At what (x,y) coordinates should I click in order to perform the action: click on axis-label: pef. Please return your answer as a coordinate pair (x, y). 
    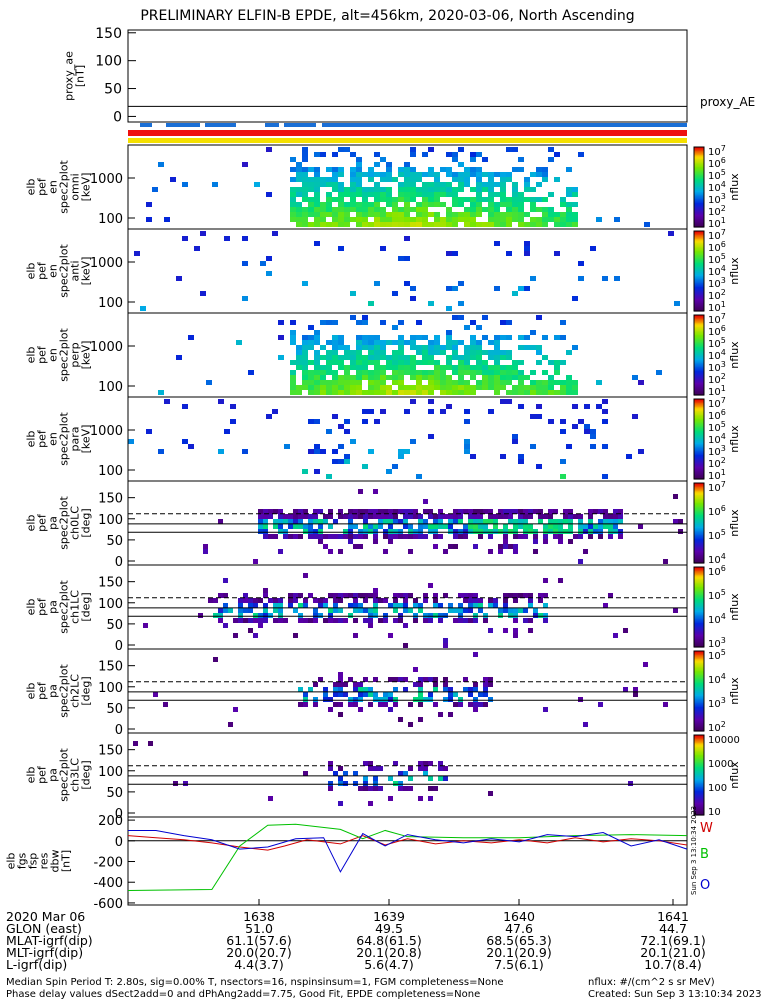
    Looking at the image, I should click on (42, 438).